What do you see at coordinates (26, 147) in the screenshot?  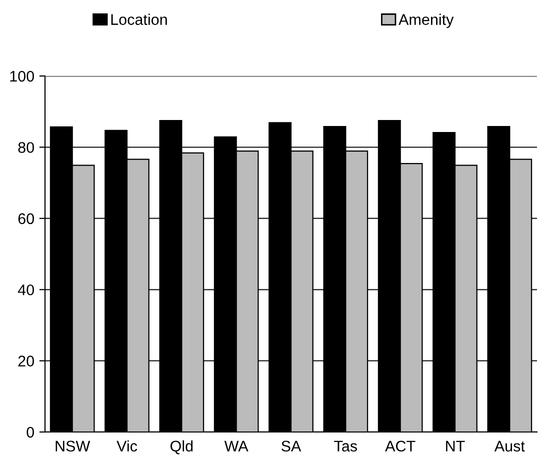 I see `y-tick-label: 80` at bounding box center [26, 147].